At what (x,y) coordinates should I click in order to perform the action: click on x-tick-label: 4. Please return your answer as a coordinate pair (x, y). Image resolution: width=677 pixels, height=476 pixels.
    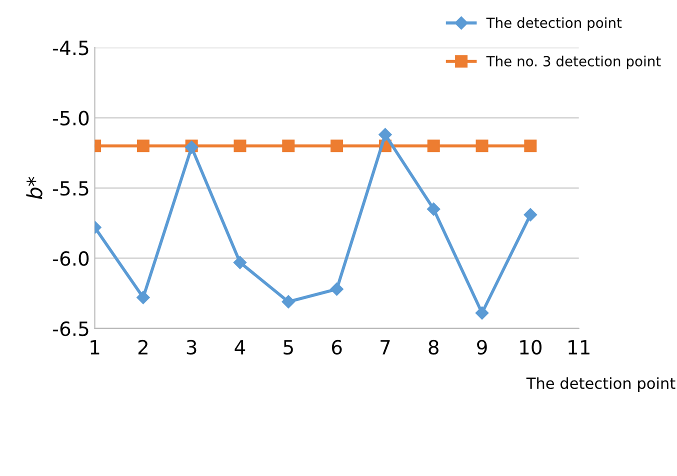
    Looking at the image, I should click on (240, 347).